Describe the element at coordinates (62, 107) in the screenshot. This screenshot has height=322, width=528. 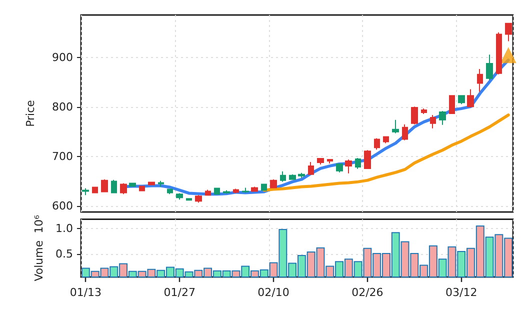
I see `y-tick-label: 800` at that location.